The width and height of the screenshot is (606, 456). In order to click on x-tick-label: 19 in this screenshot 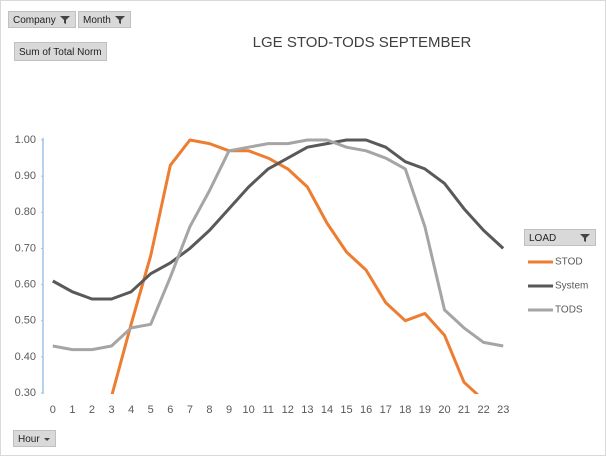, I will do `click(425, 410)`.